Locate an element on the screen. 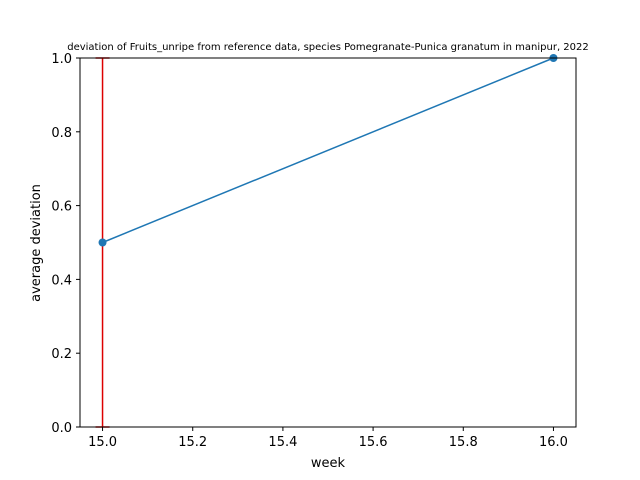  y-axis-label: average deviation is located at coordinates (36, 243).